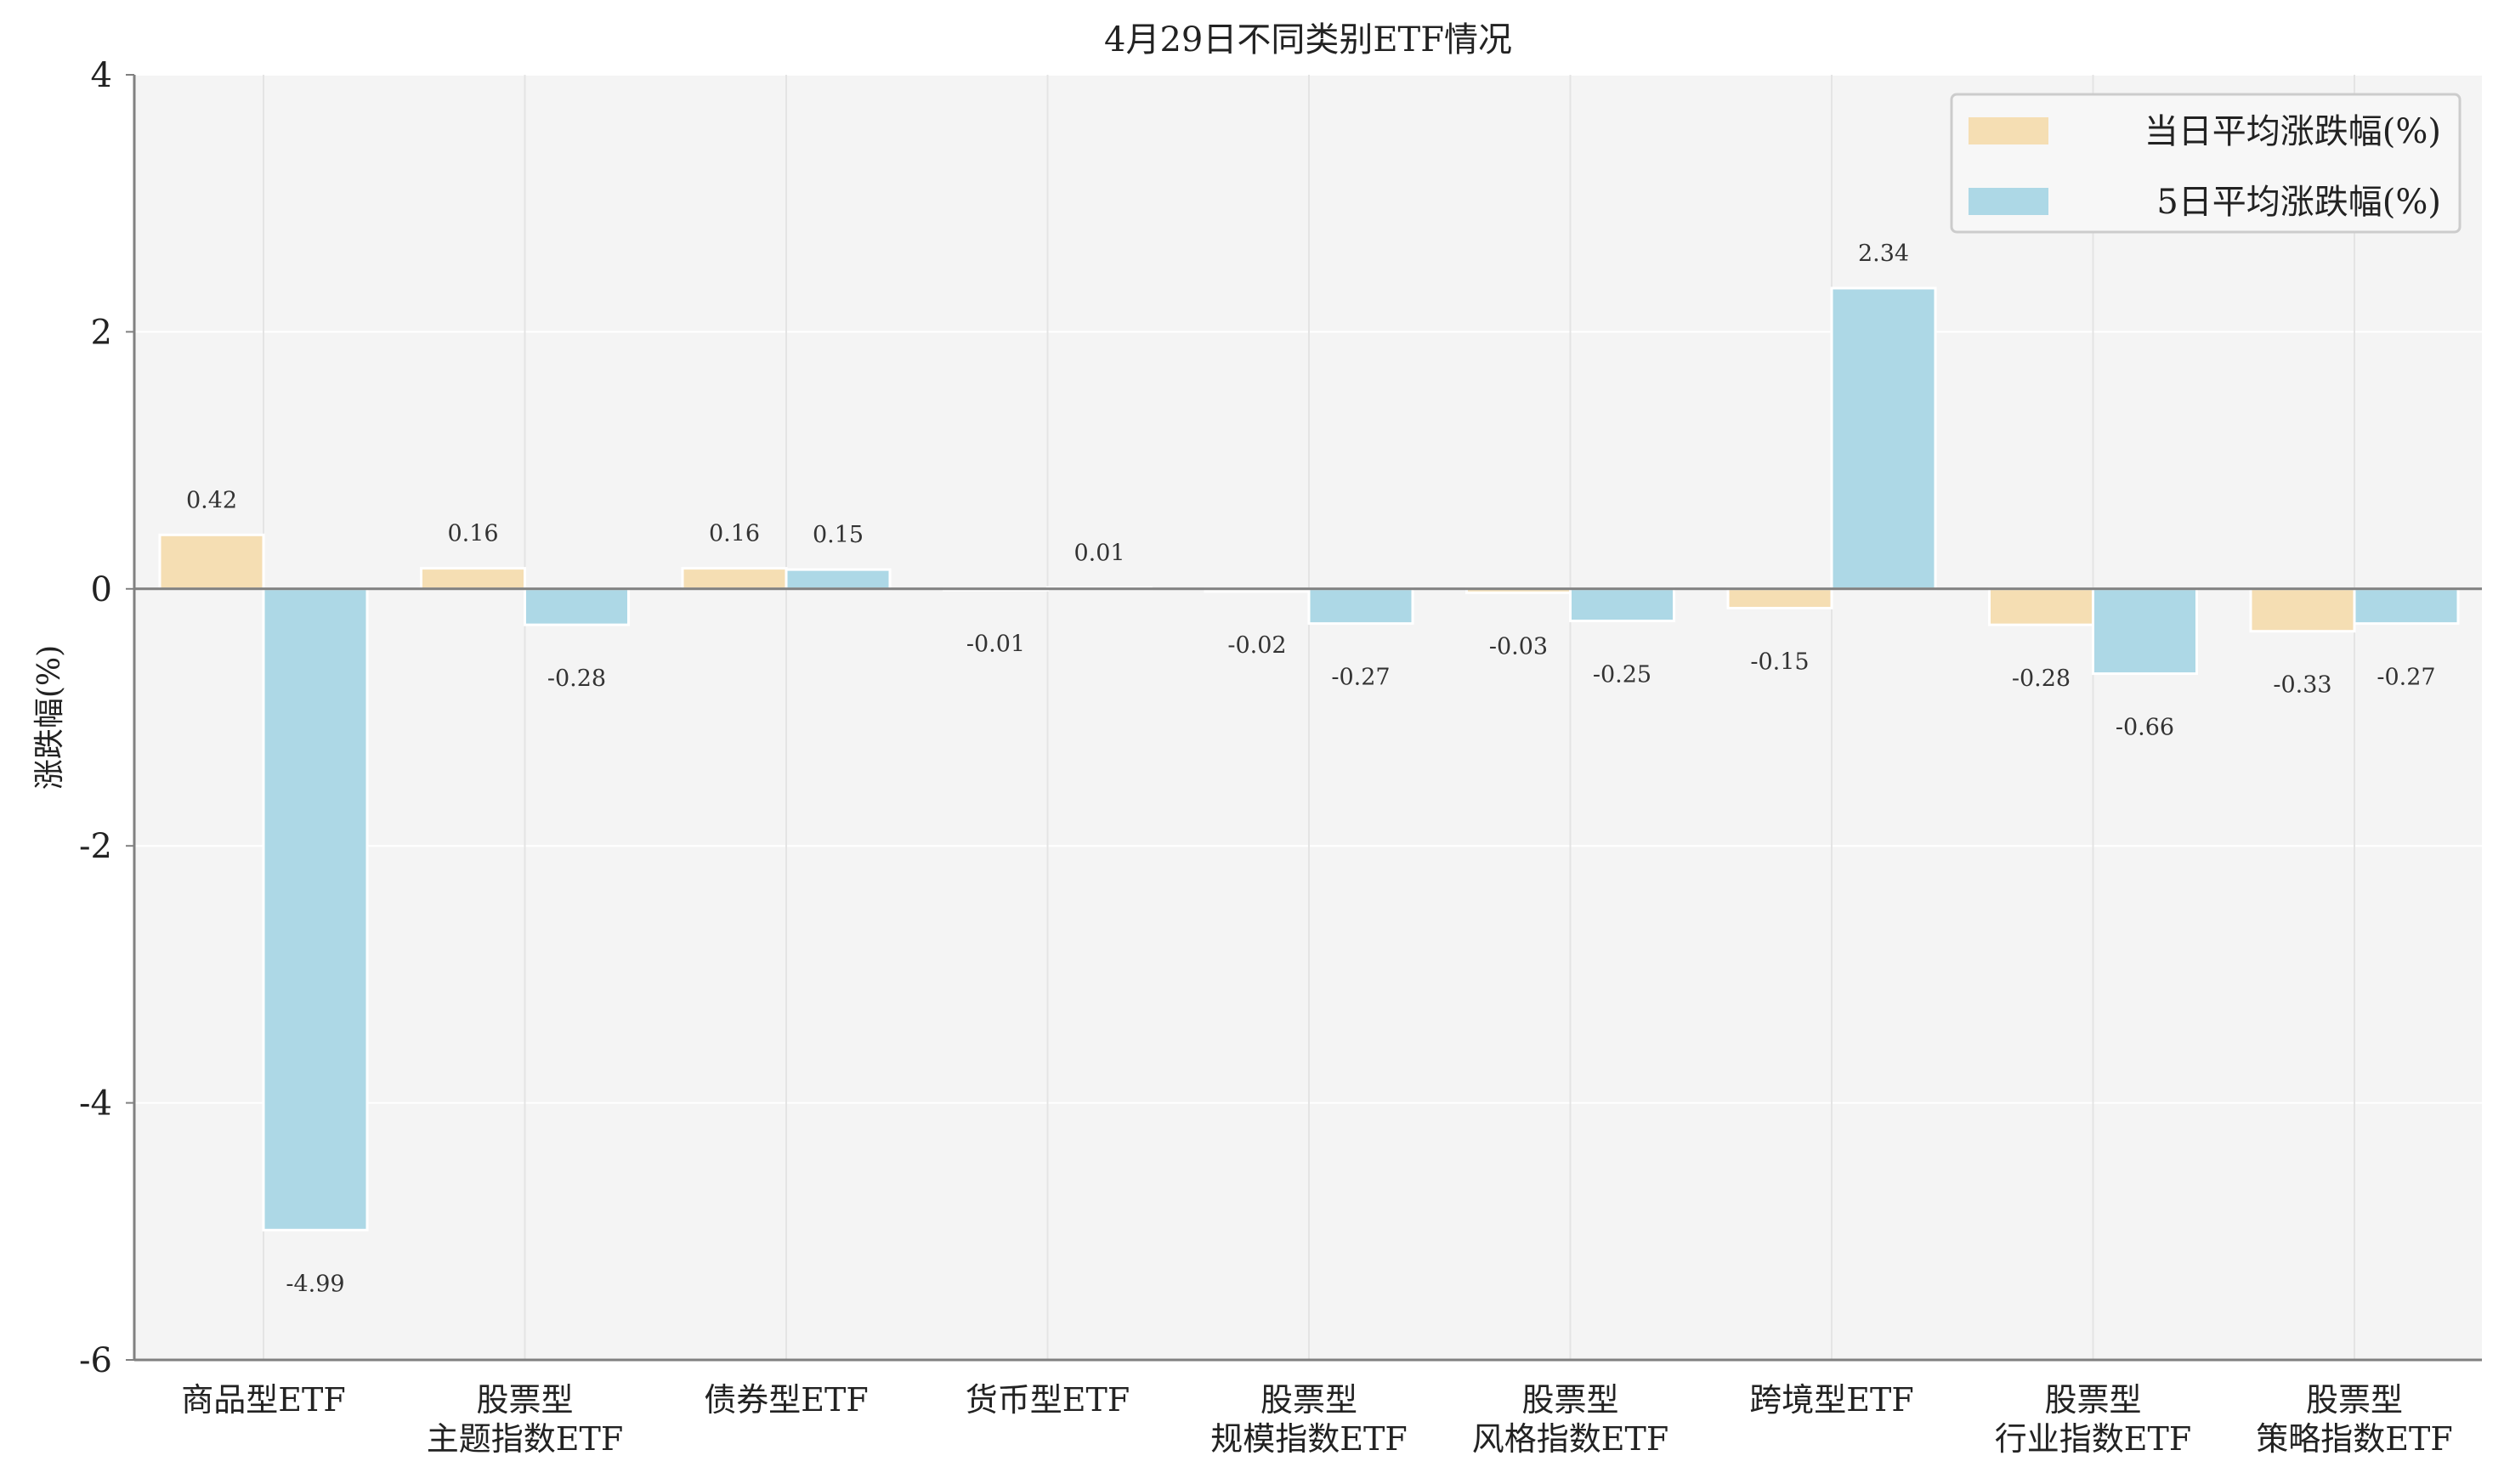  I want to click on x-category-label: 商品型ETF, so click(263, 1400).